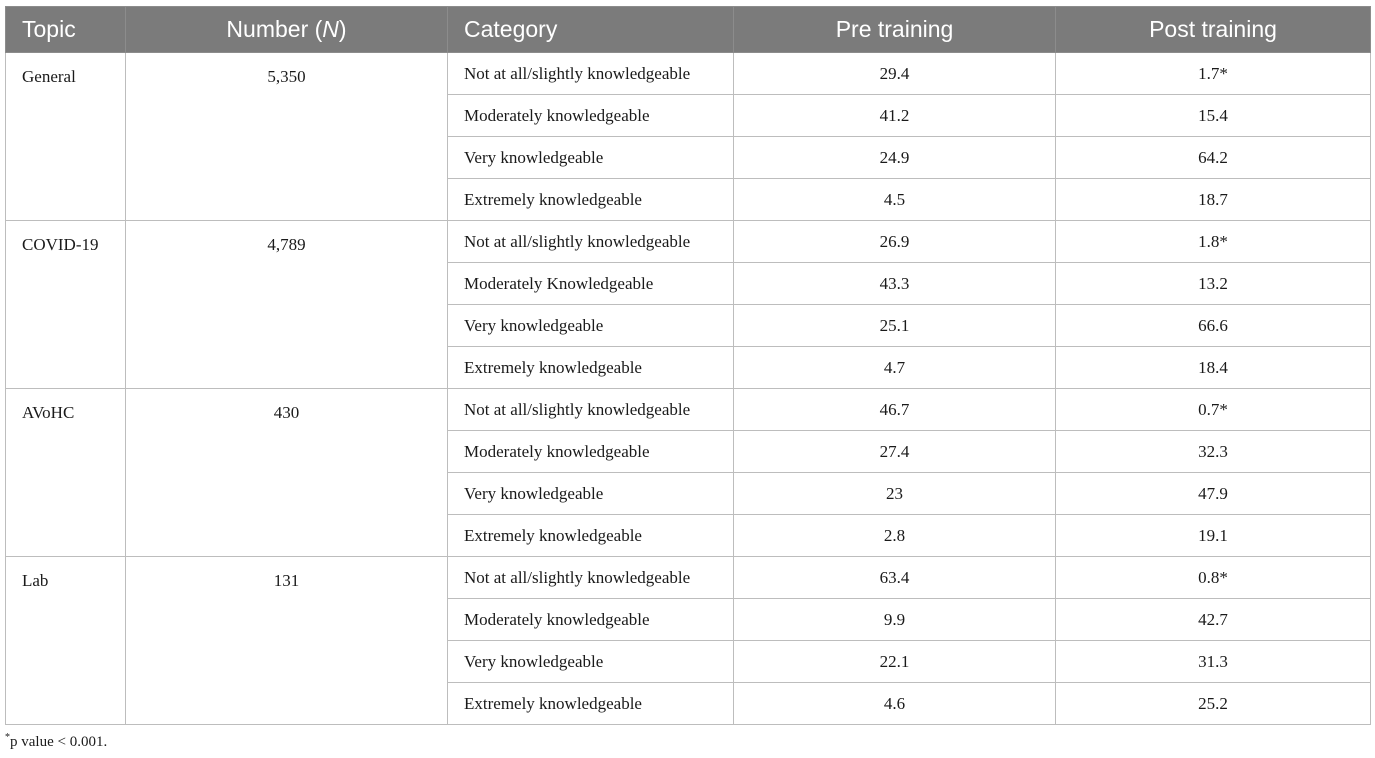 The image size is (1375, 758). What do you see at coordinates (65, 29) in the screenshot?
I see `header-topic: Topic` at bounding box center [65, 29].